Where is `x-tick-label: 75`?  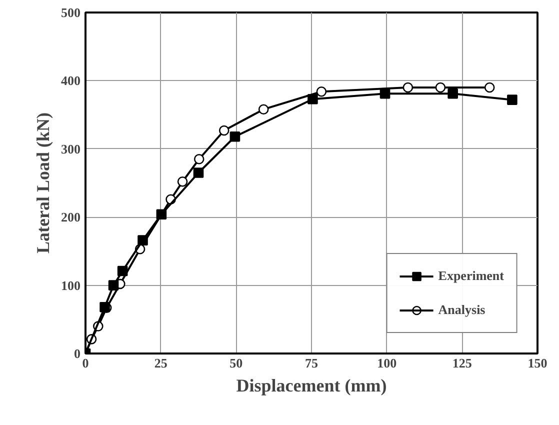 x-tick-label: 75 is located at coordinates (311, 363).